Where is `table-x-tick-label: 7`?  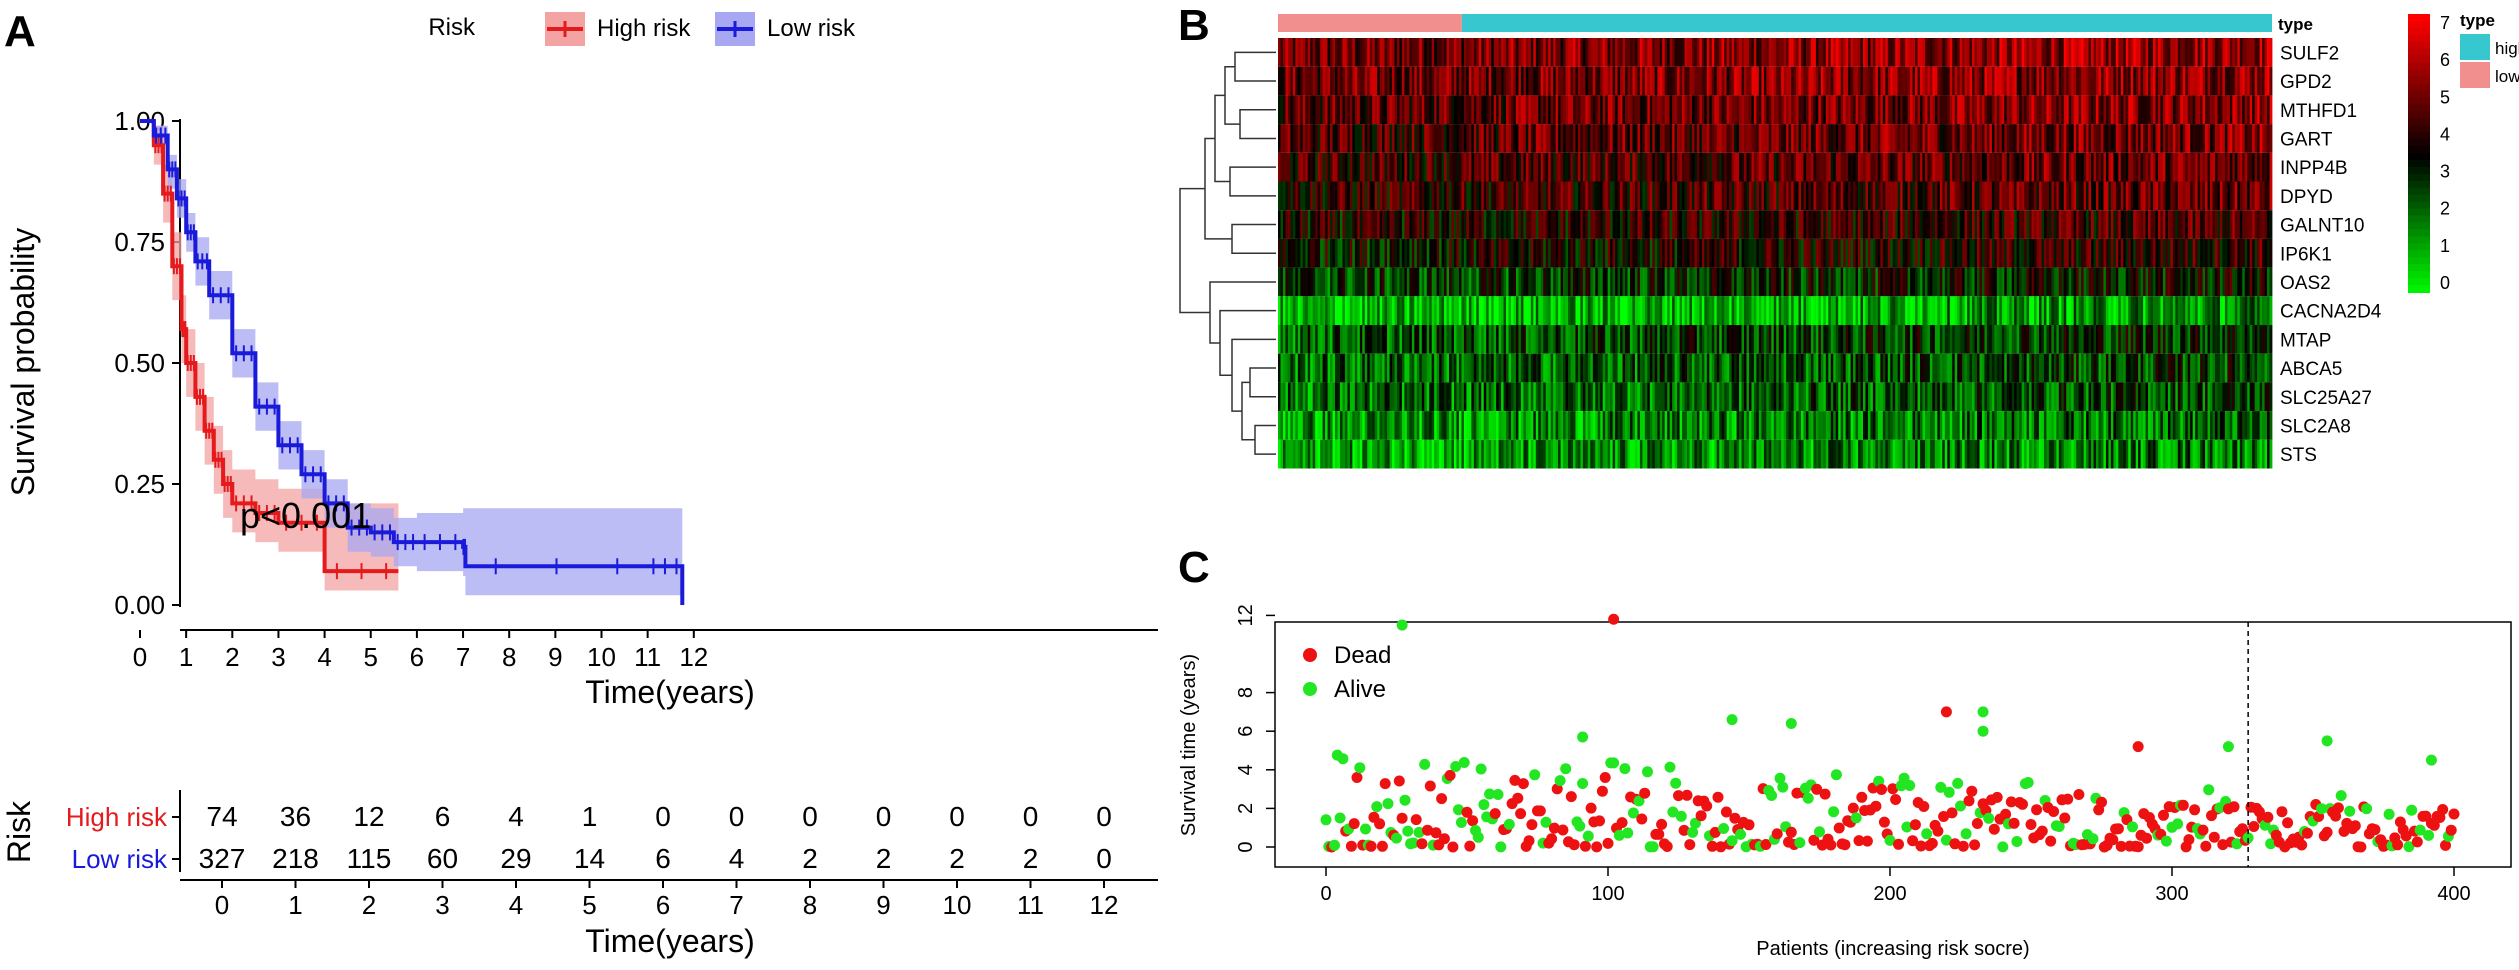
table-x-tick-label: 7 is located at coordinates (736, 905).